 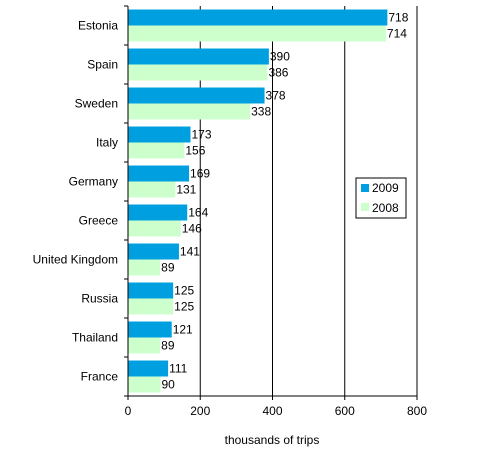 I want to click on category-label-france: France, so click(x=100, y=377).